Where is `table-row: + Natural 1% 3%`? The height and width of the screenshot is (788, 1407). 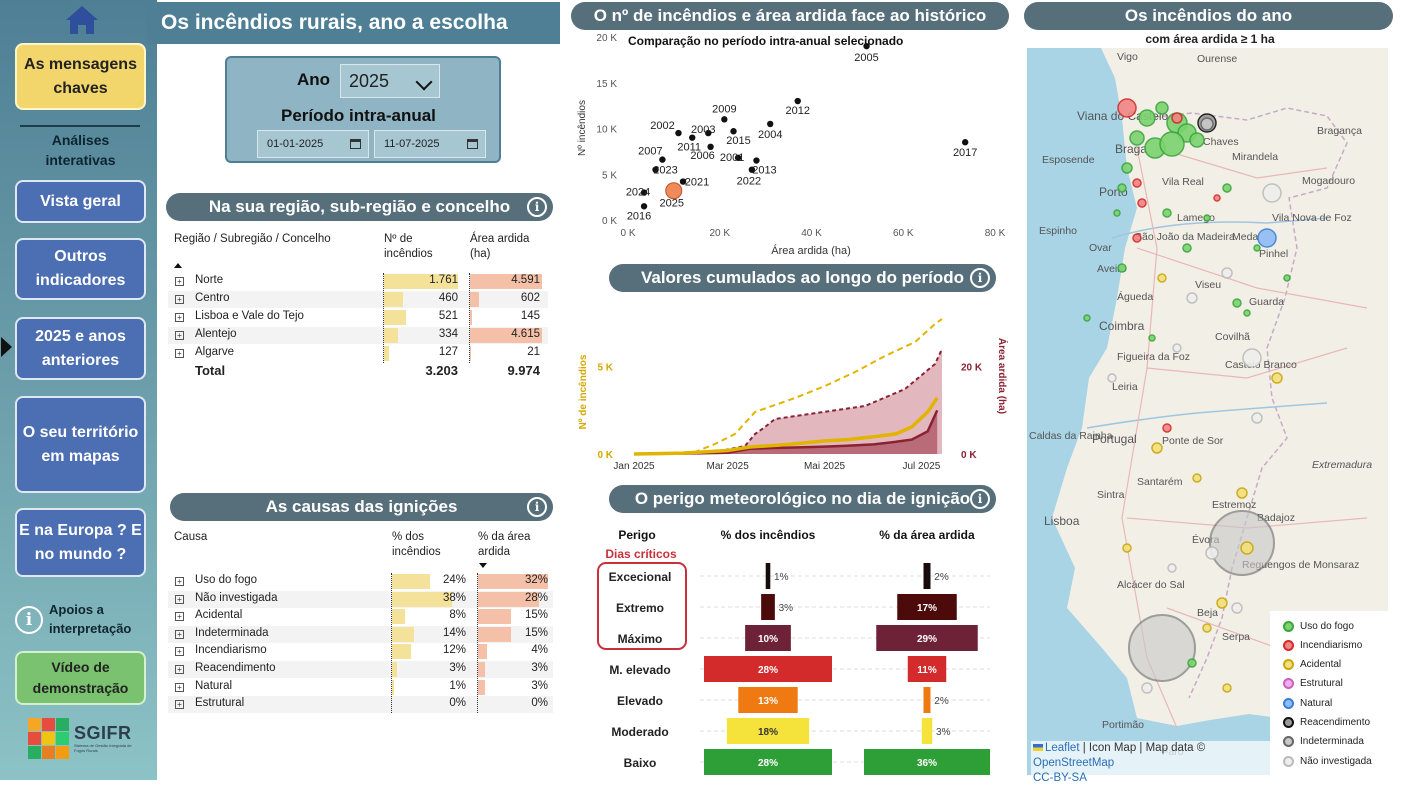 table-row: + Natural 1% 3% is located at coordinates (360, 687).